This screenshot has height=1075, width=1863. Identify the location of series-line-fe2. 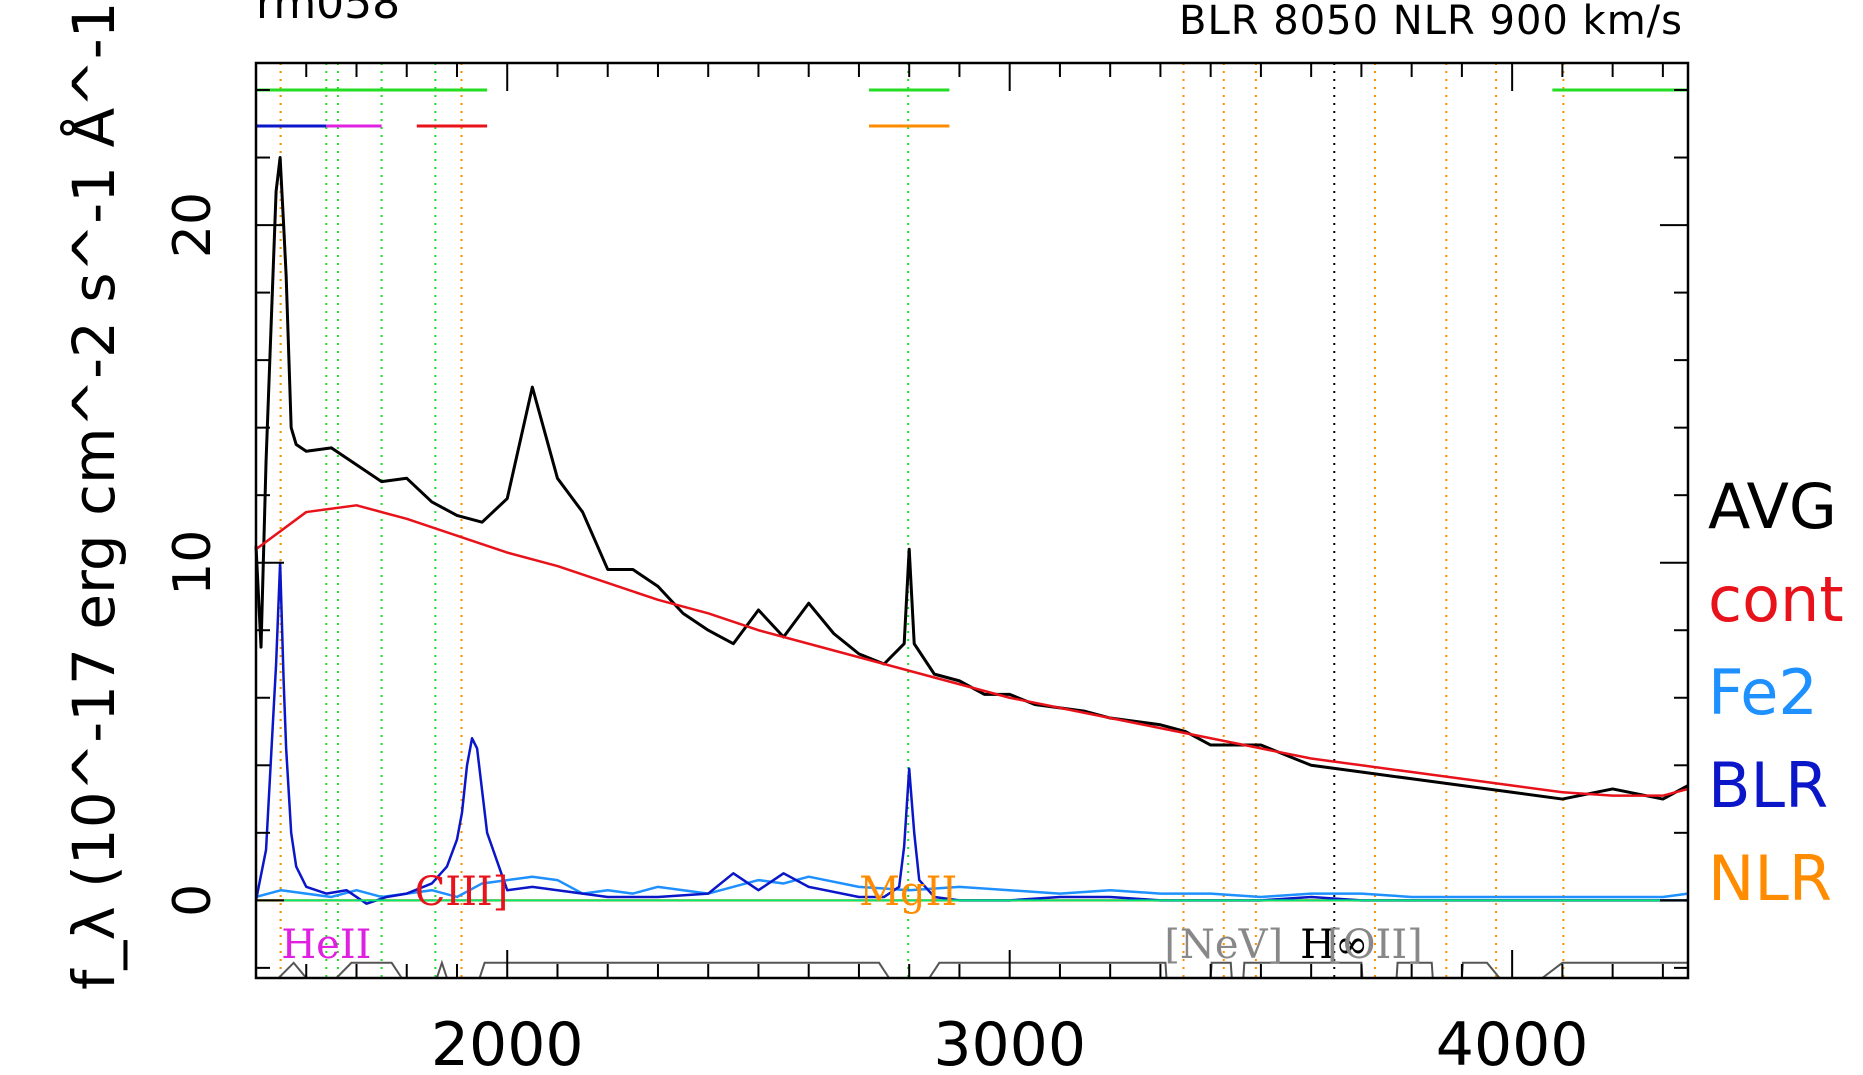
(972, 887).